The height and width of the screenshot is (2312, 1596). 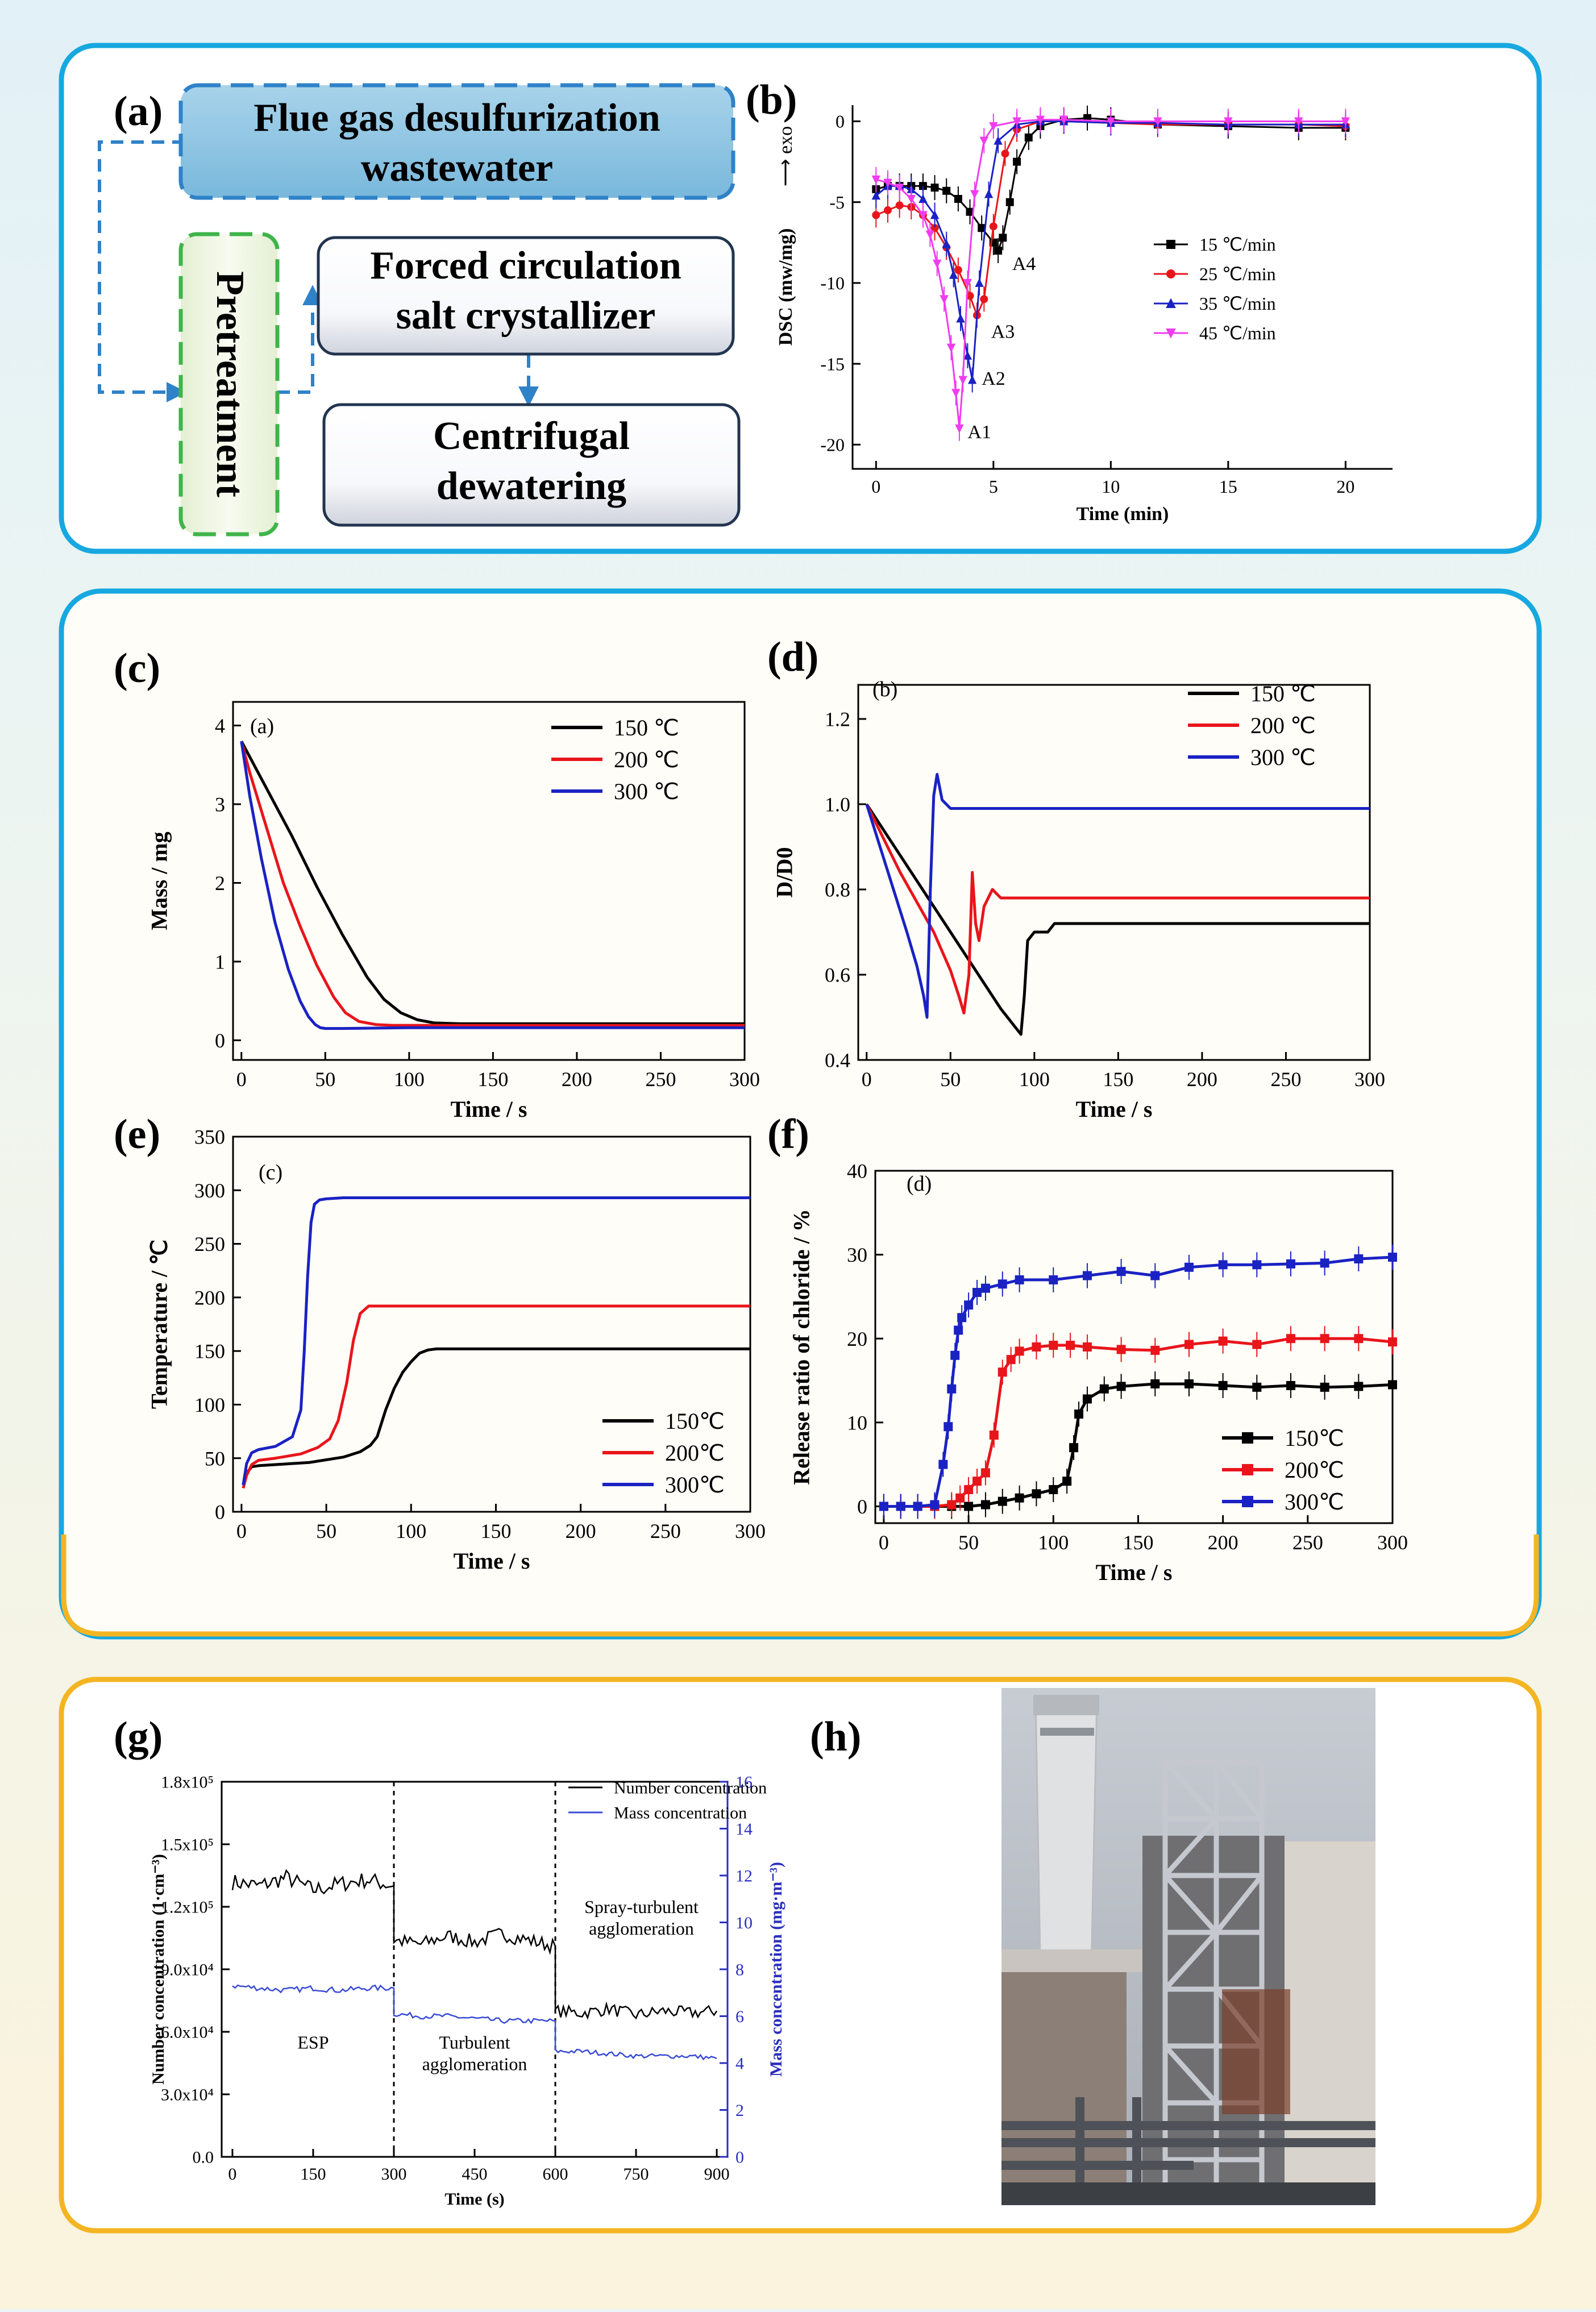 What do you see at coordinates (241, 1079) in the screenshot?
I see `x-tick-label-c: 0` at bounding box center [241, 1079].